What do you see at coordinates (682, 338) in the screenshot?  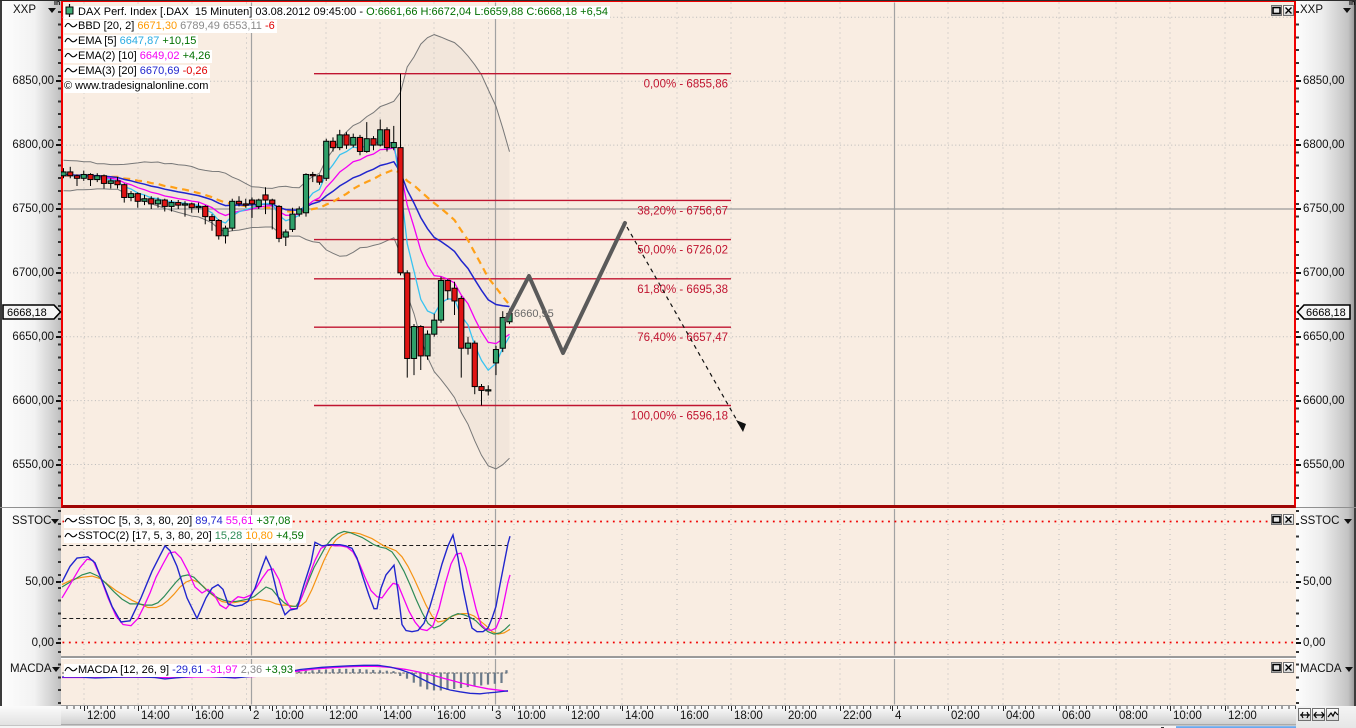 I see `svg-text: 76,40% - 6657,47` at bounding box center [682, 338].